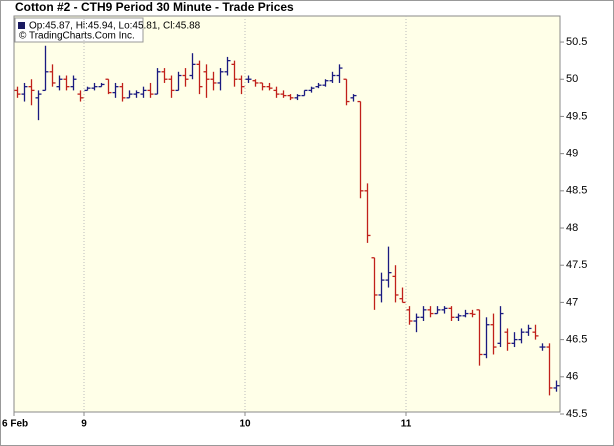 Image resolution: width=614 pixels, height=446 pixels. Describe the element at coordinates (572, 79) in the screenshot. I see `y-tick-label: 50` at that location.